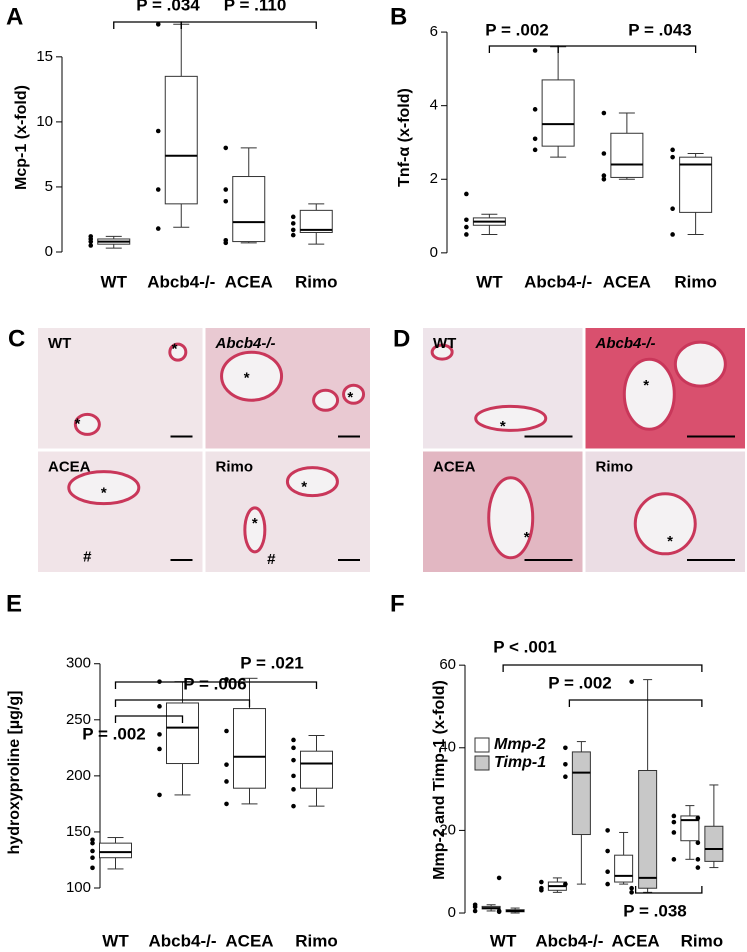 This screenshot has height=952, width=747. I want to click on legend-swatch, so click(482, 745).